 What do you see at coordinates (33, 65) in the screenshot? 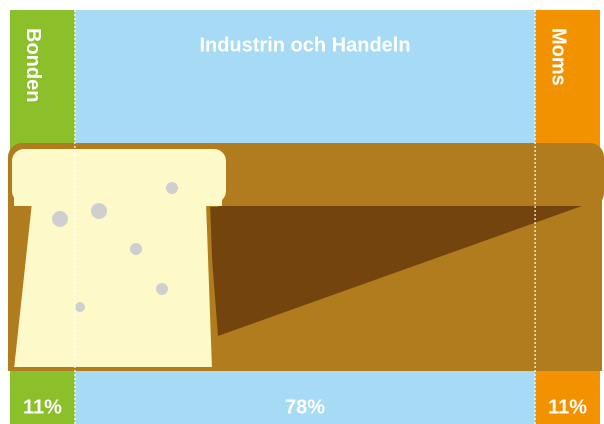
I see `category-label: Bonden` at bounding box center [33, 65].